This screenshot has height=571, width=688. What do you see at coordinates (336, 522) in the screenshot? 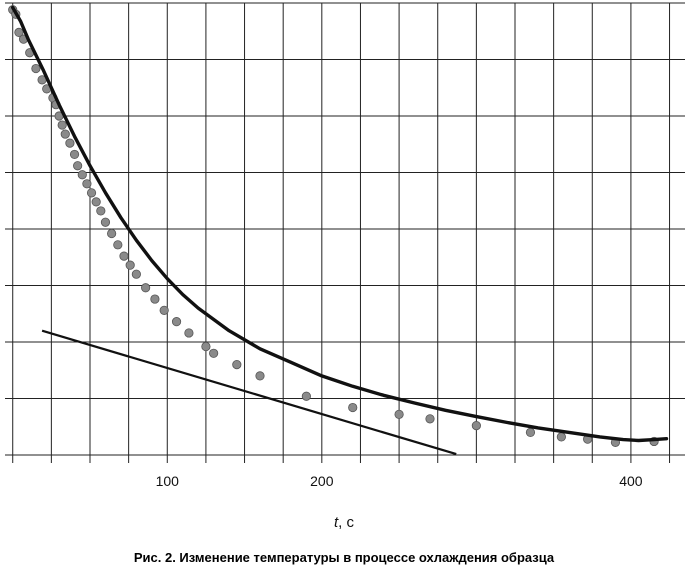
I see `x-axis-variable: t` at bounding box center [336, 522].